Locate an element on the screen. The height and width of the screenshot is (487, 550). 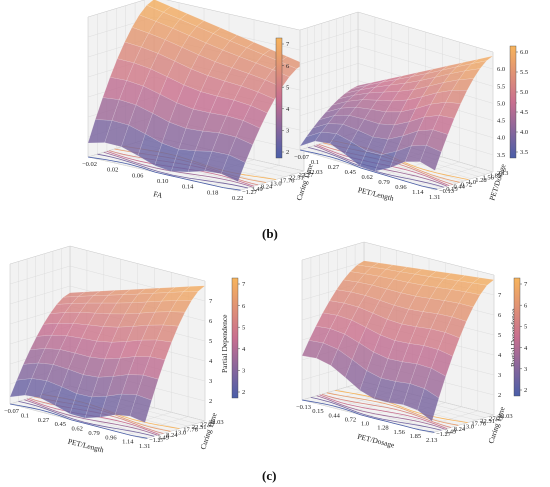
z-tick-label: 7 is located at coordinates (500, 295).